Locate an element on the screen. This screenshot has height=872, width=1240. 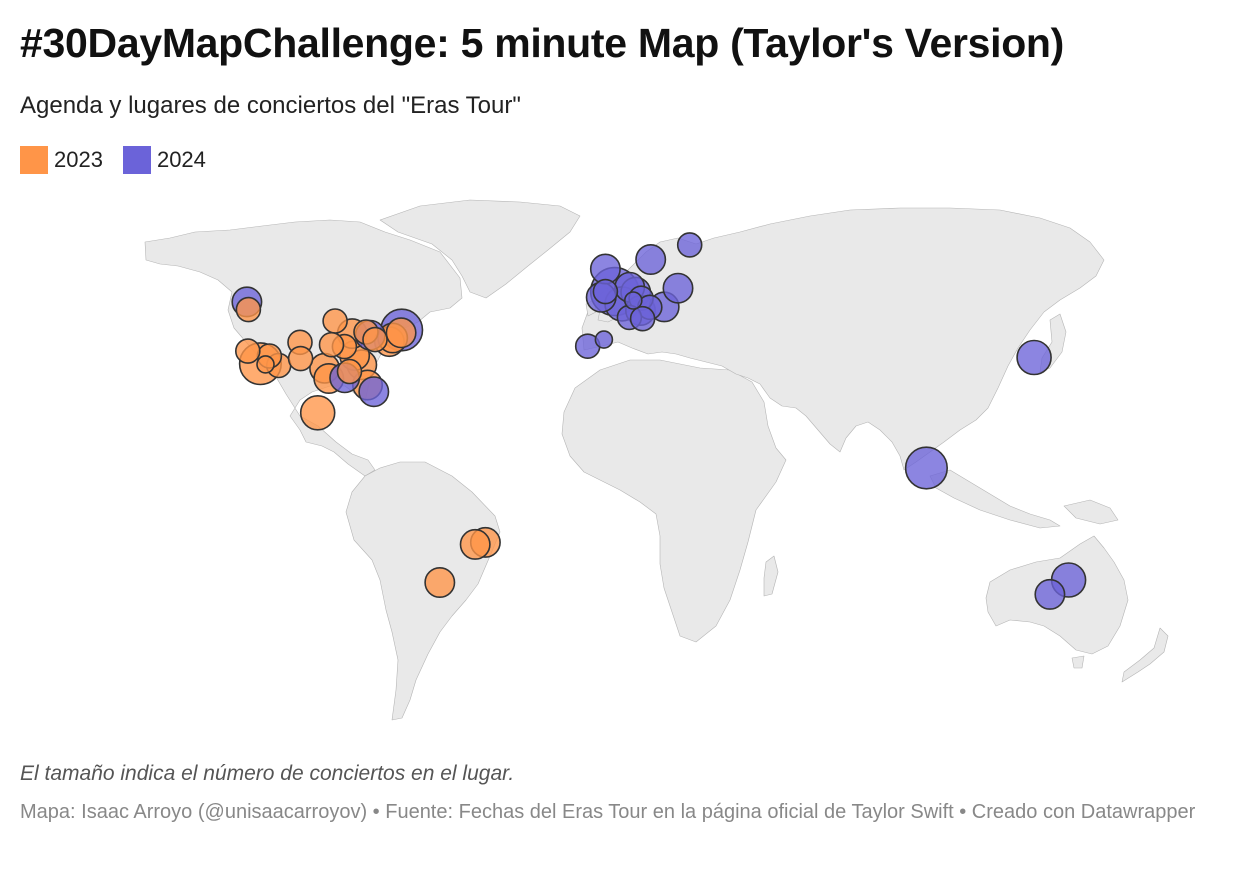
legend-item-2023: 2023 is located at coordinates (61, 160).